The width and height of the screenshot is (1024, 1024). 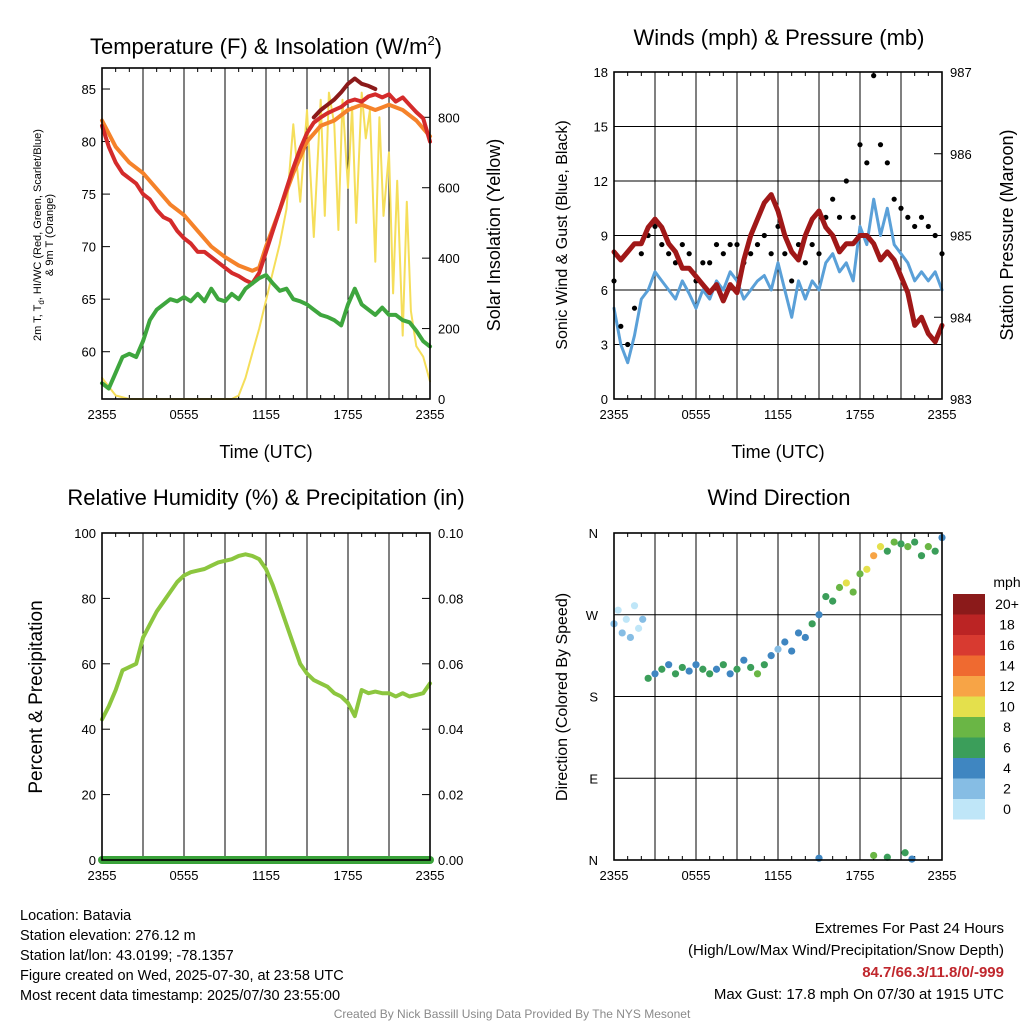 What do you see at coordinates (449, 329) in the screenshot?
I see `y-tick-label: 200` at bounding box center [449, 329].